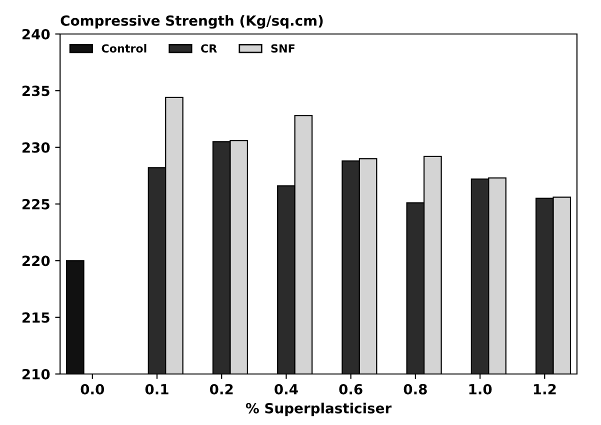 This screenshot has width=601, height=425. What do you see at coordinates (545, 389) in the screenshot?
I see `x-tick-label: 1.2` at bounding box center [545, 389].